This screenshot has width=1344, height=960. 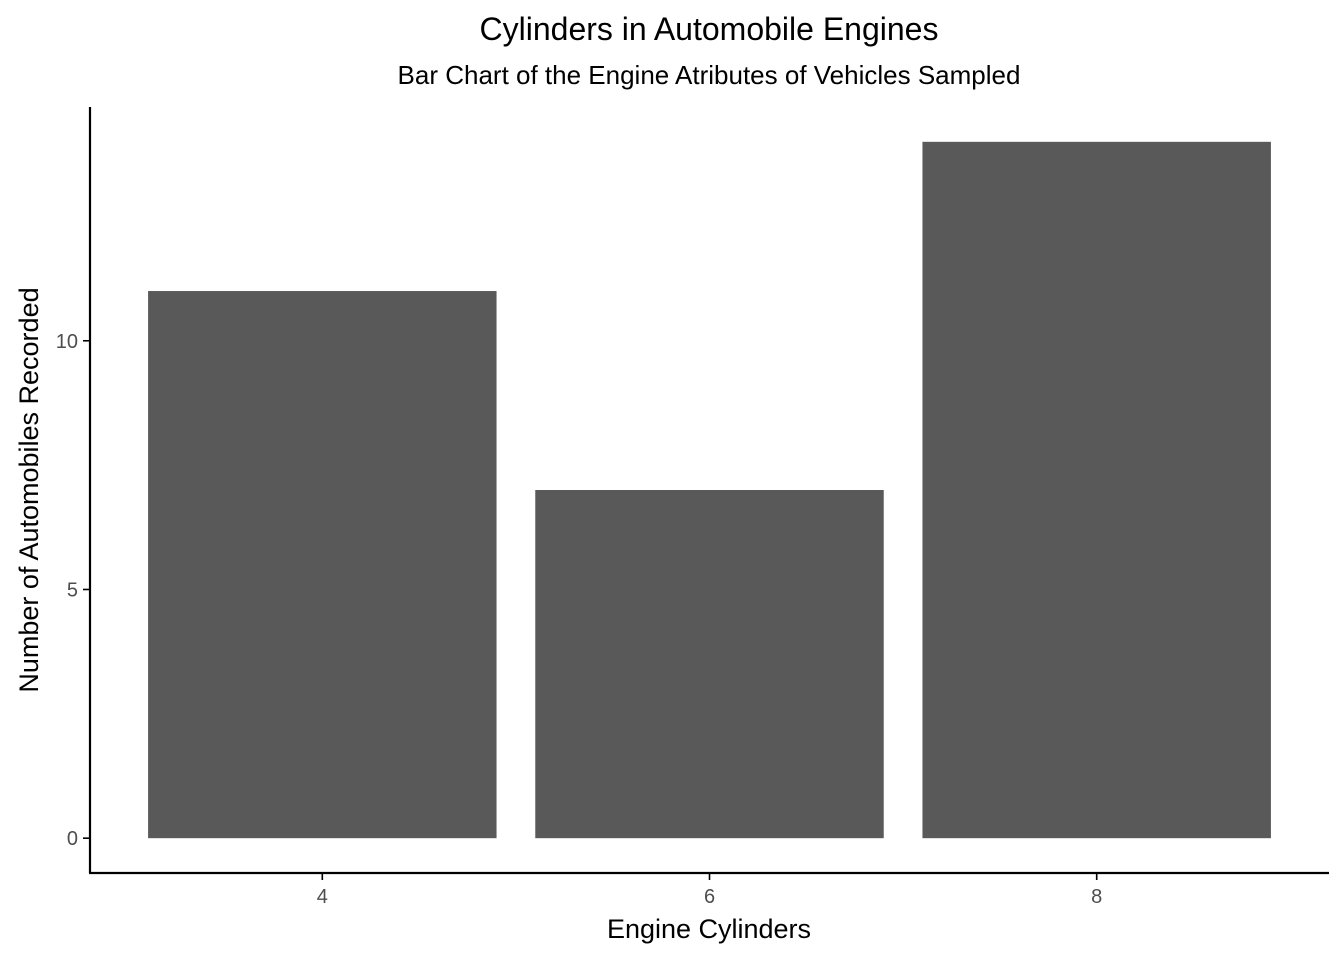 I want to click on y-tick-label: 5, so click(x=72, y=590).